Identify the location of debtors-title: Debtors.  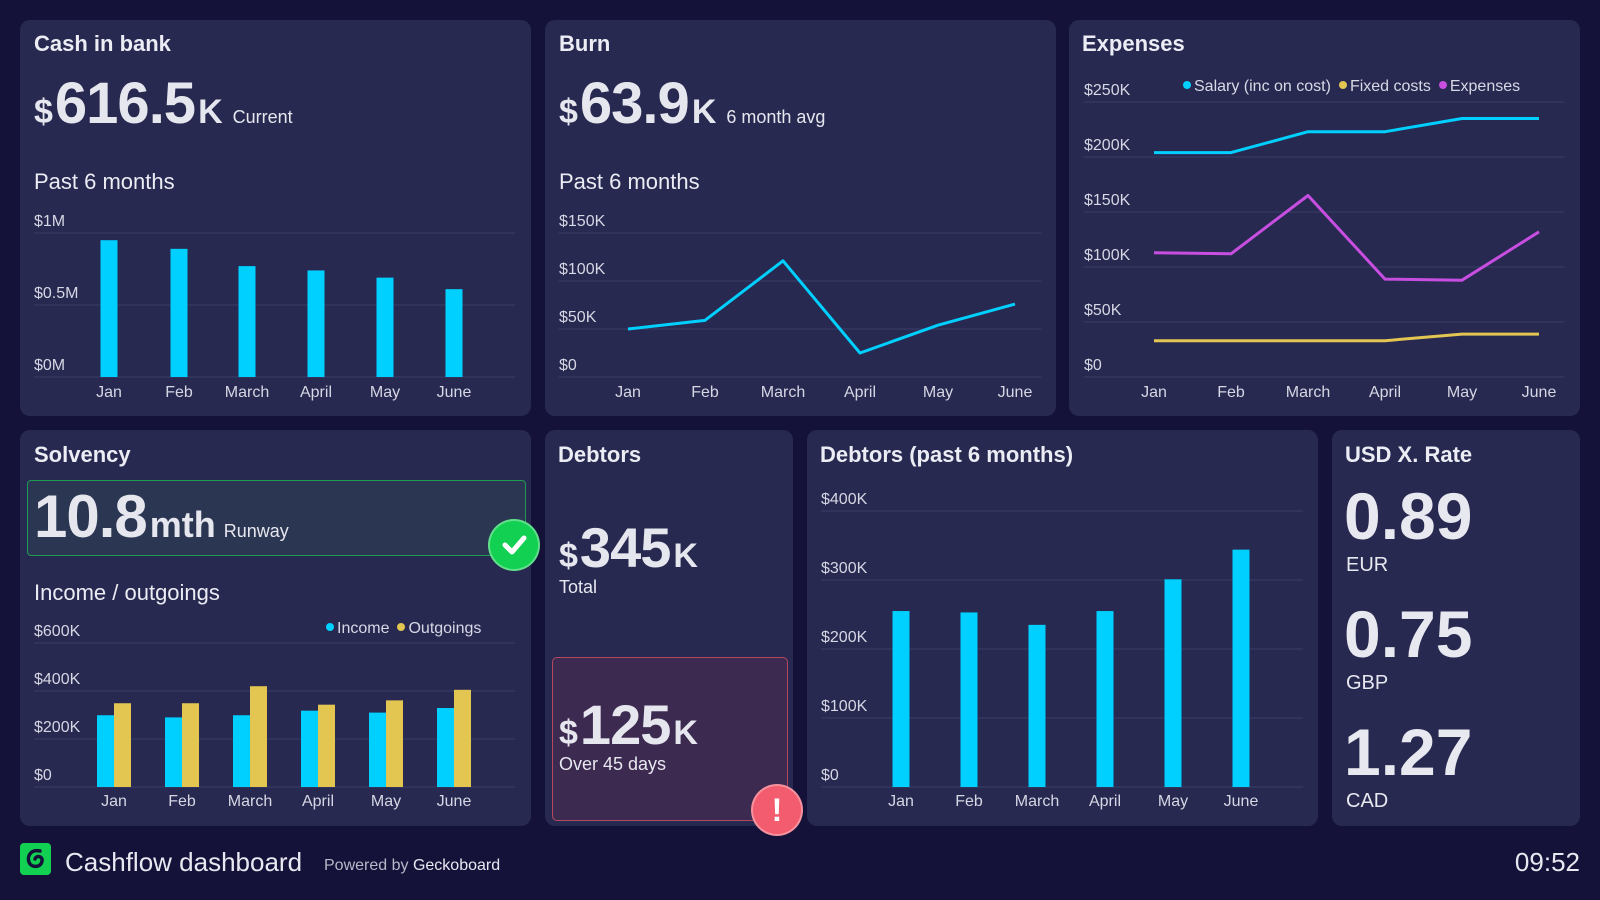
(600, 454).